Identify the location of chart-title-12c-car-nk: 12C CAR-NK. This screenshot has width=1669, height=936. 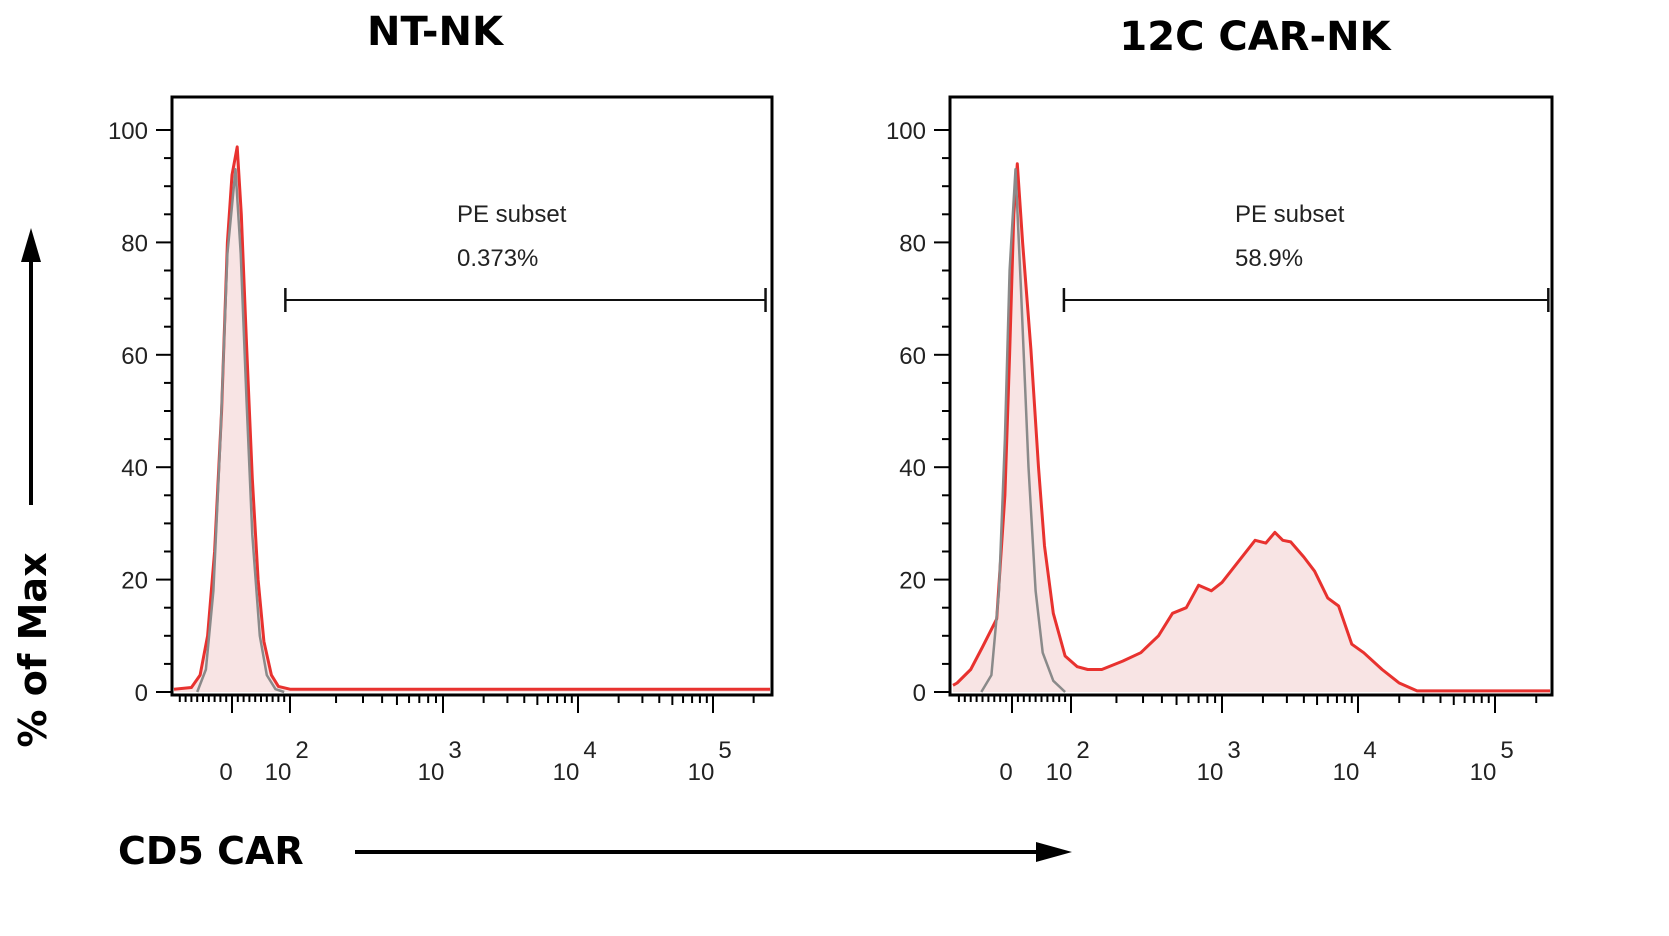
(1255, 37).